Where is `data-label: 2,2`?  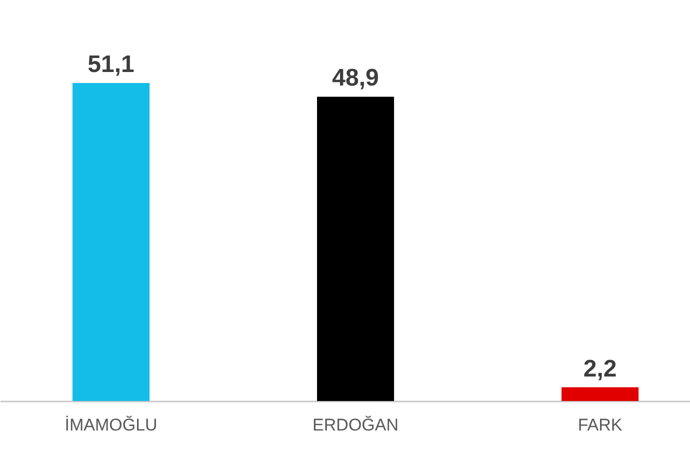 data-label: 2,2 is located at coordinates (600, 368).